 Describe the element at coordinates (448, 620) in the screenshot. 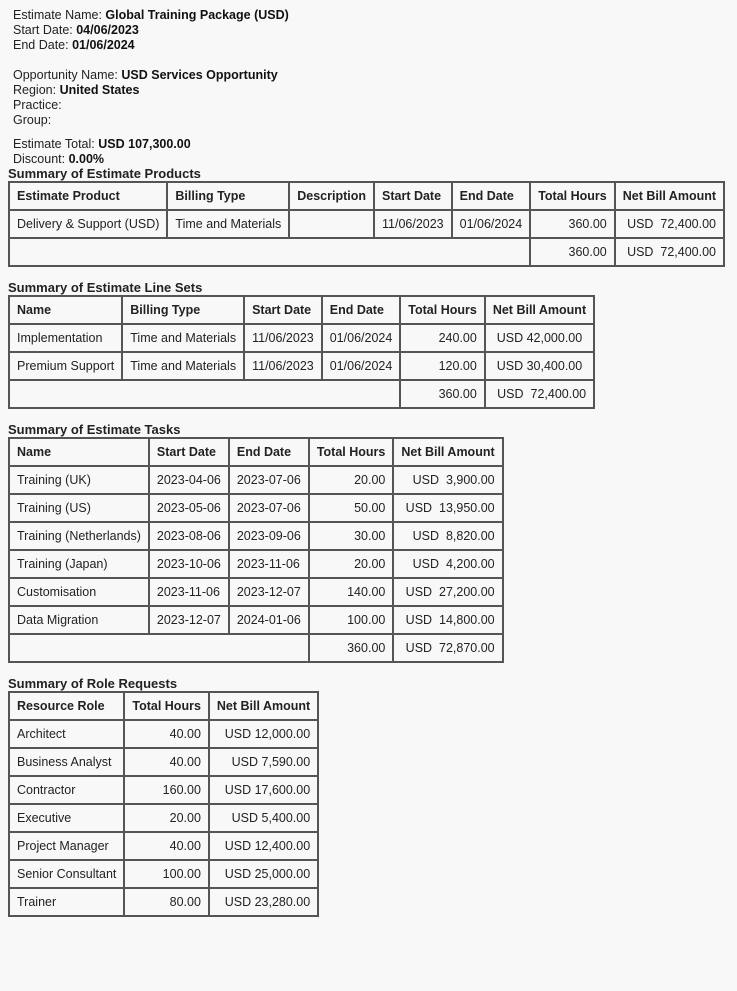

I see `table-cell: USD 14,800.00` at that location.